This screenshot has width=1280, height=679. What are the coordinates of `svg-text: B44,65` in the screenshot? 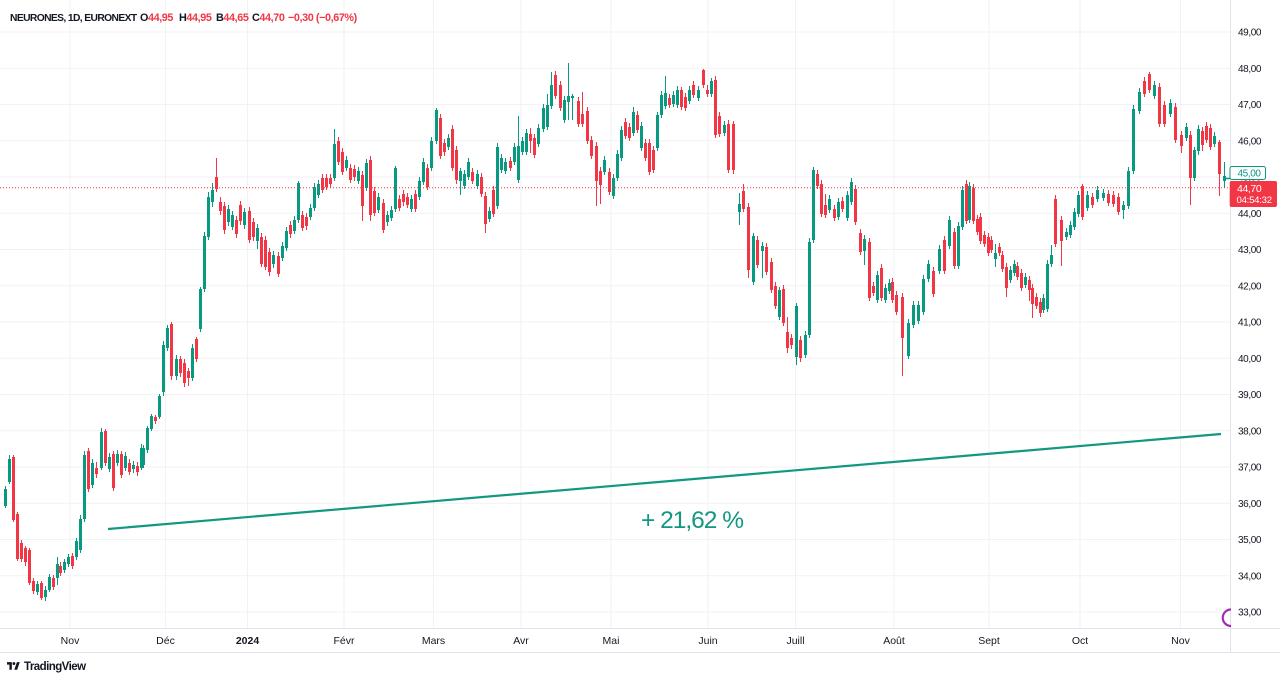 It's located at (232, 18).